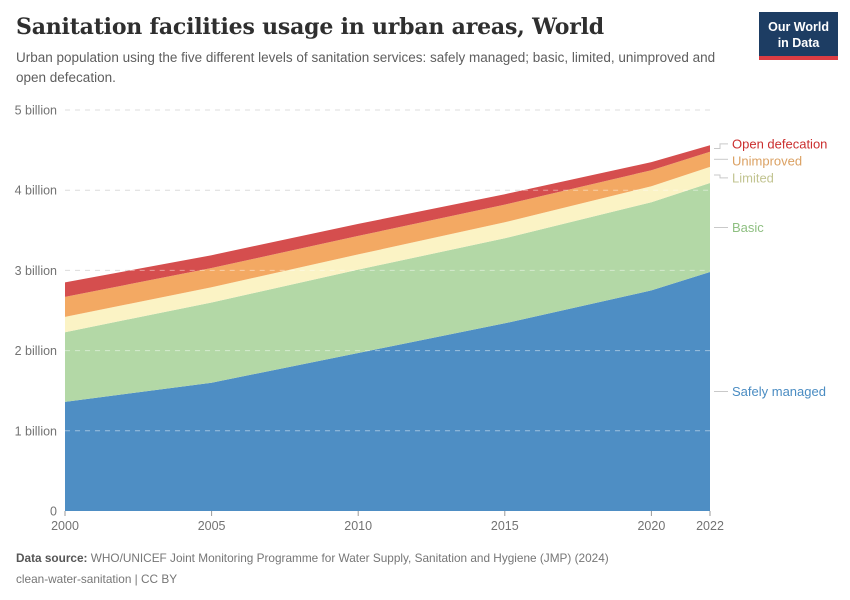 The width and height of the screenshot is (850, 600). I want to click on legend-label-safely-managed: Safely managed, so click(779, 391).